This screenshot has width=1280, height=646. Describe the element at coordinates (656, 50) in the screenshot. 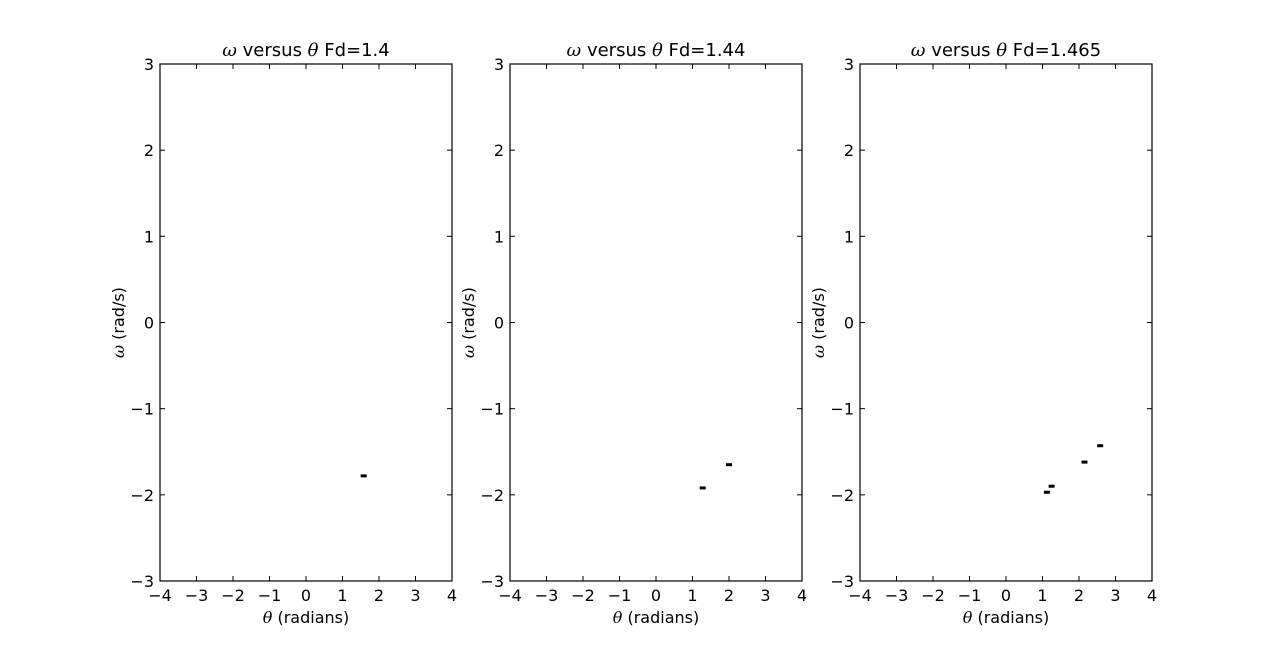

I see `subplot-title: ω versus θ Fd=1.44` at that location.